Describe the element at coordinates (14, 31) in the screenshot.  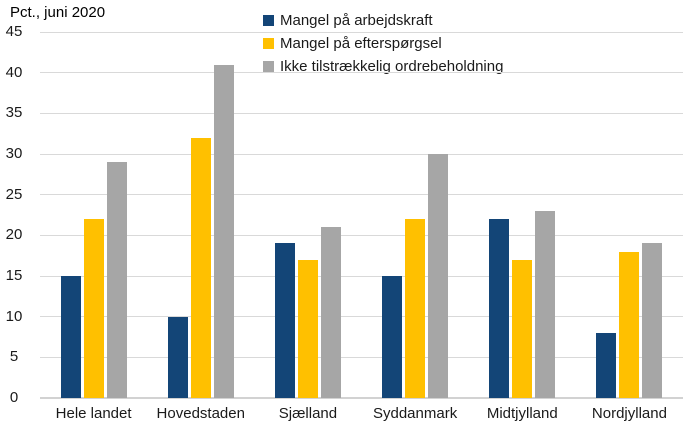
I see `y-tick-label: 45` at that location.